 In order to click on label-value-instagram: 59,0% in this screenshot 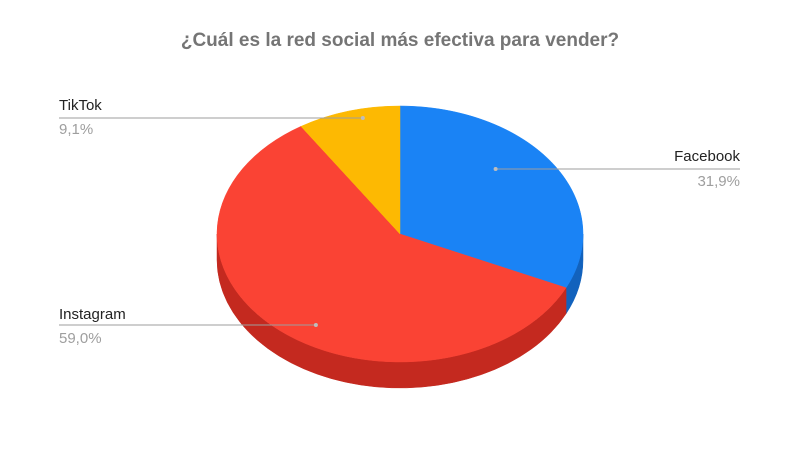, I will do `click(80, 338)`.